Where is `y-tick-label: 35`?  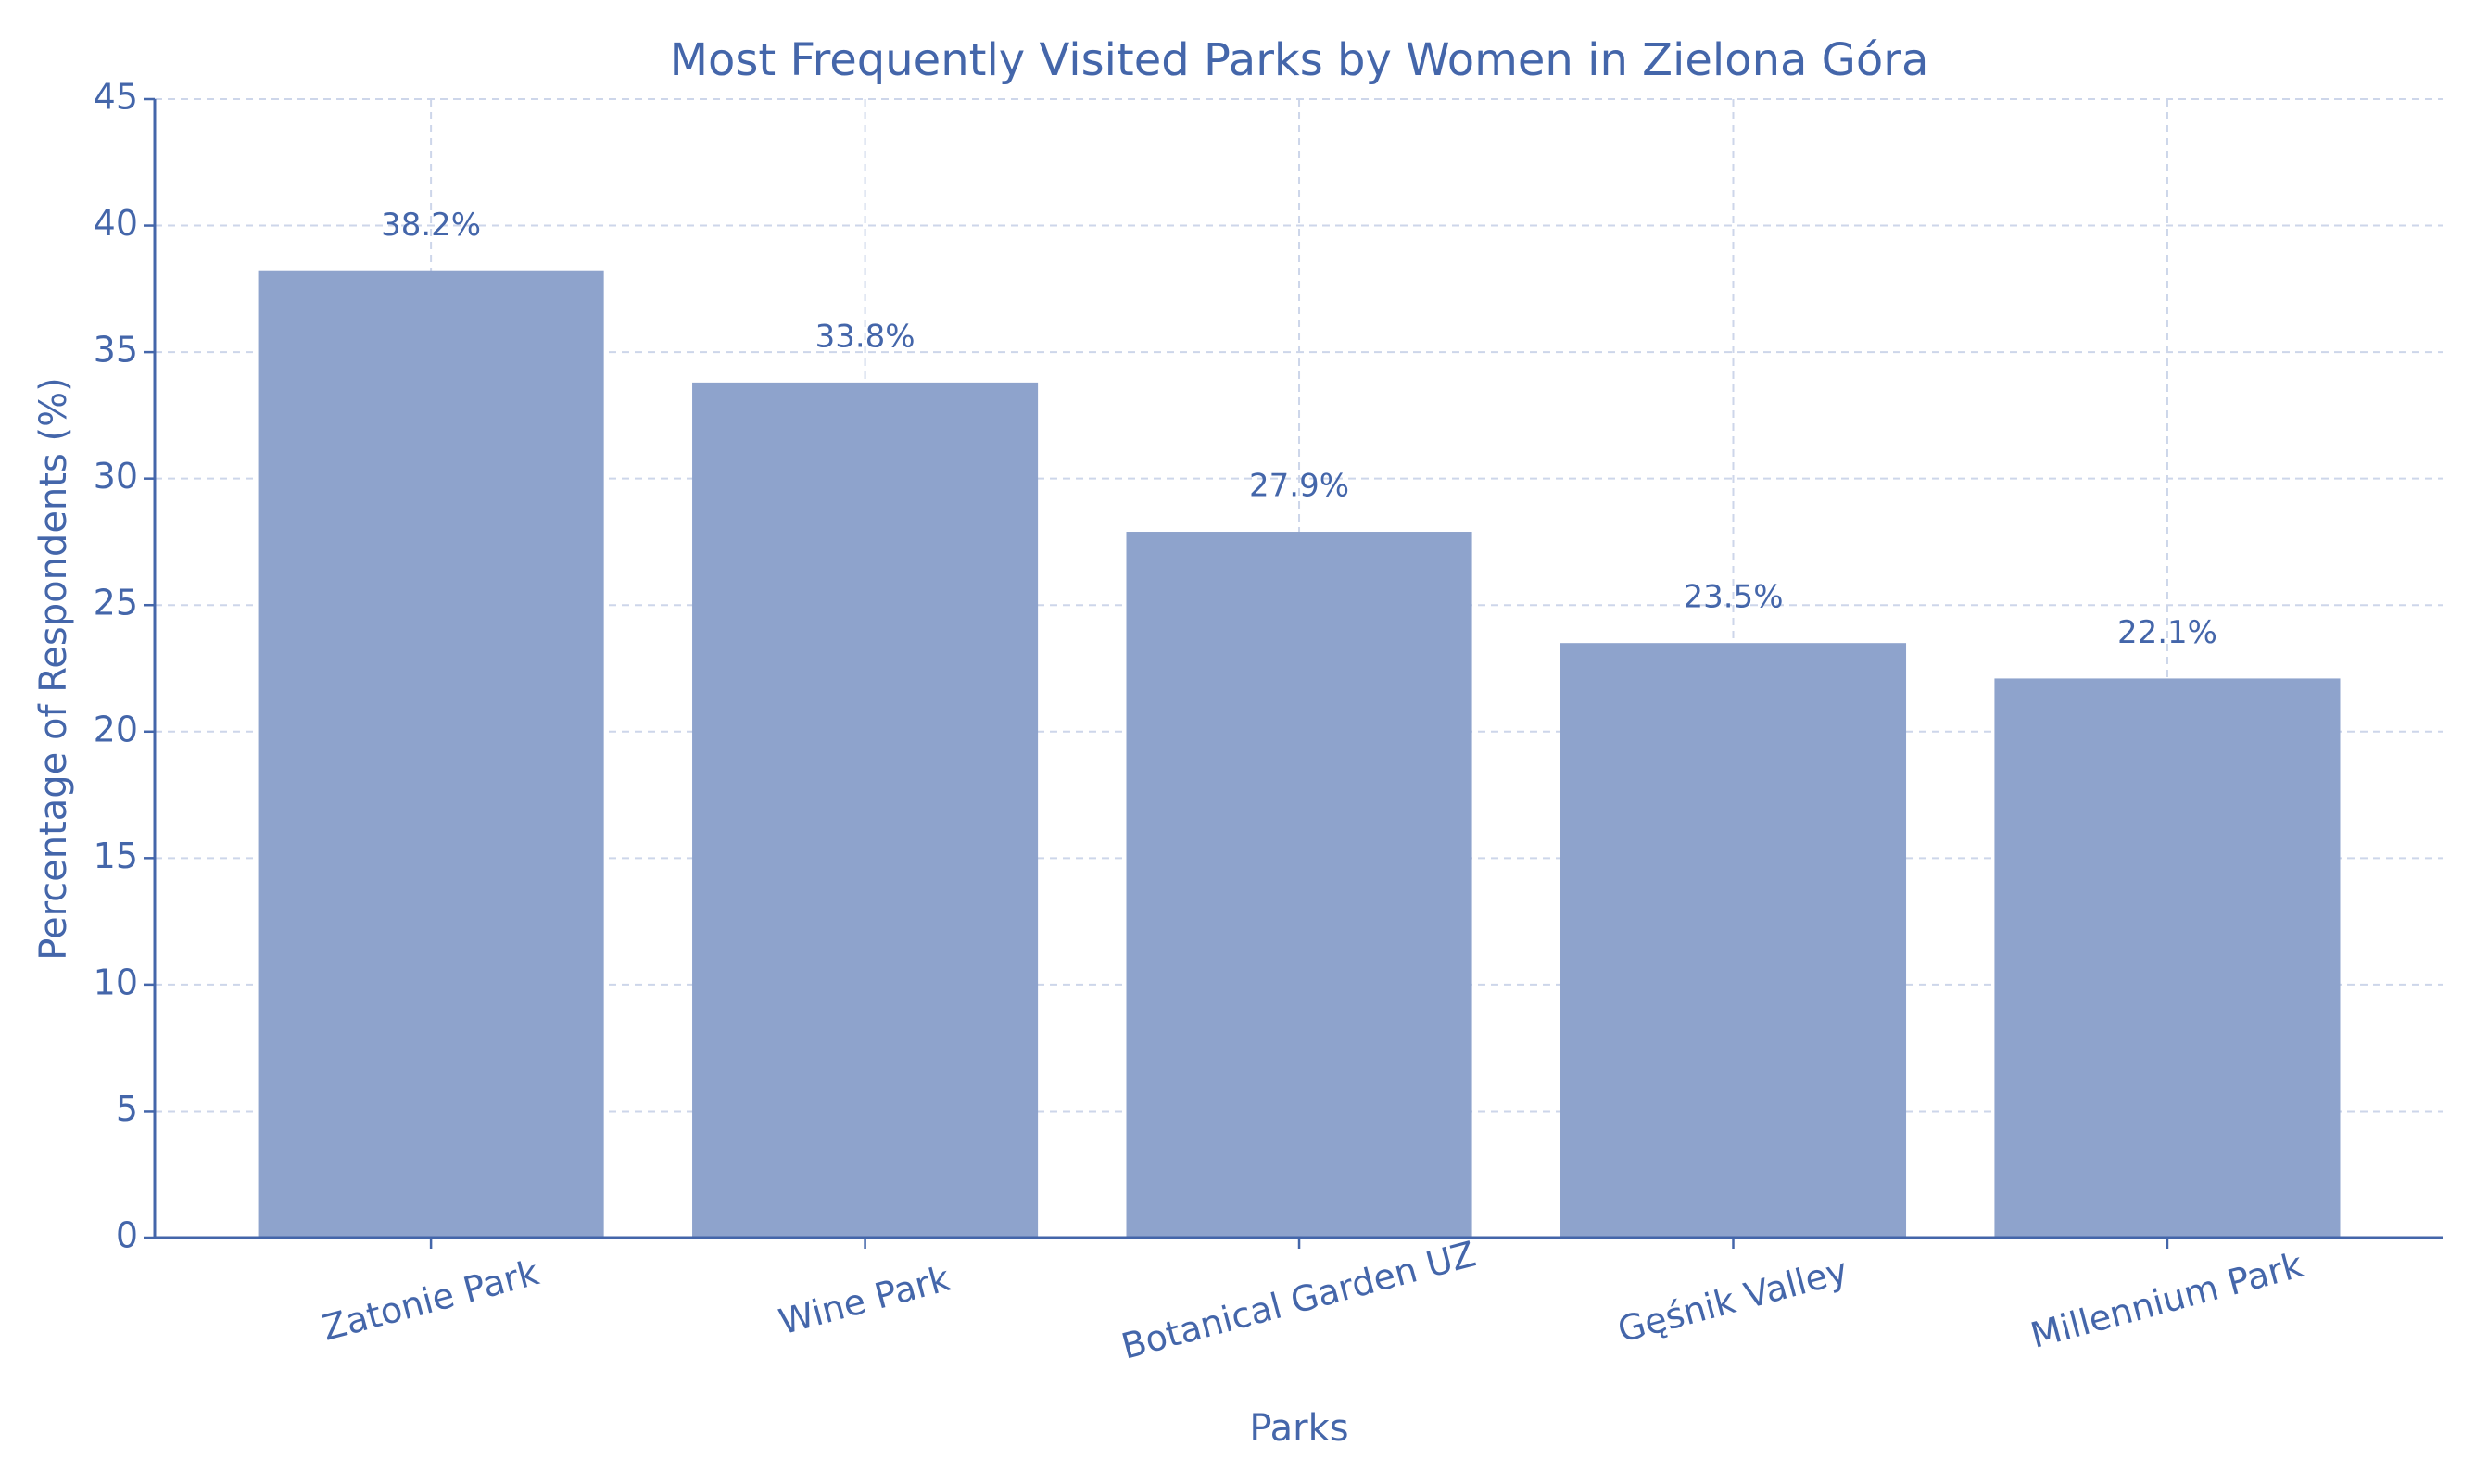 y-tick-label: 35 is located at coordinates (116, 350).